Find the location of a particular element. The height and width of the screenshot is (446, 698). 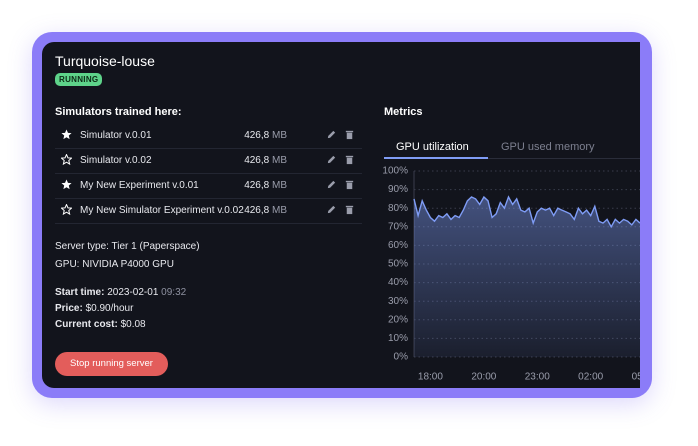

y-tick-label: 60% is located at coordinates (398, 245).